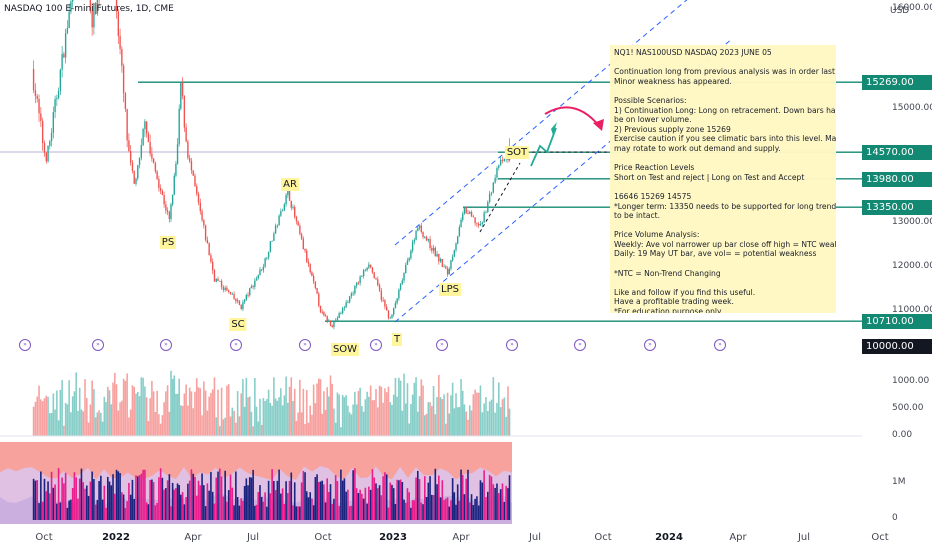  Describe the element at coordinates (98, 345) in the screenshot. I see `event-icon-1: »` at that location.